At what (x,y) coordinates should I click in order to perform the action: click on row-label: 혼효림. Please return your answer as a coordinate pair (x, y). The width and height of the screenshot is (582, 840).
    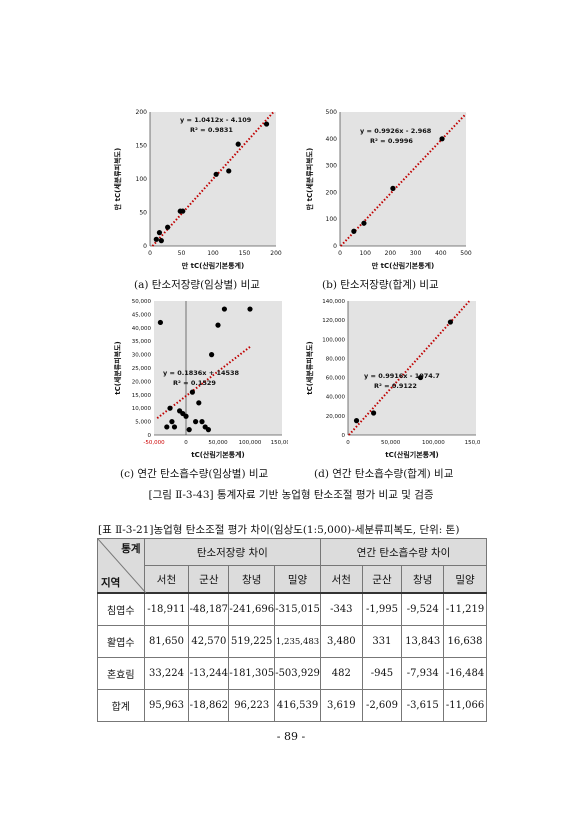
    Looking at the image, I should click on (121, 673).